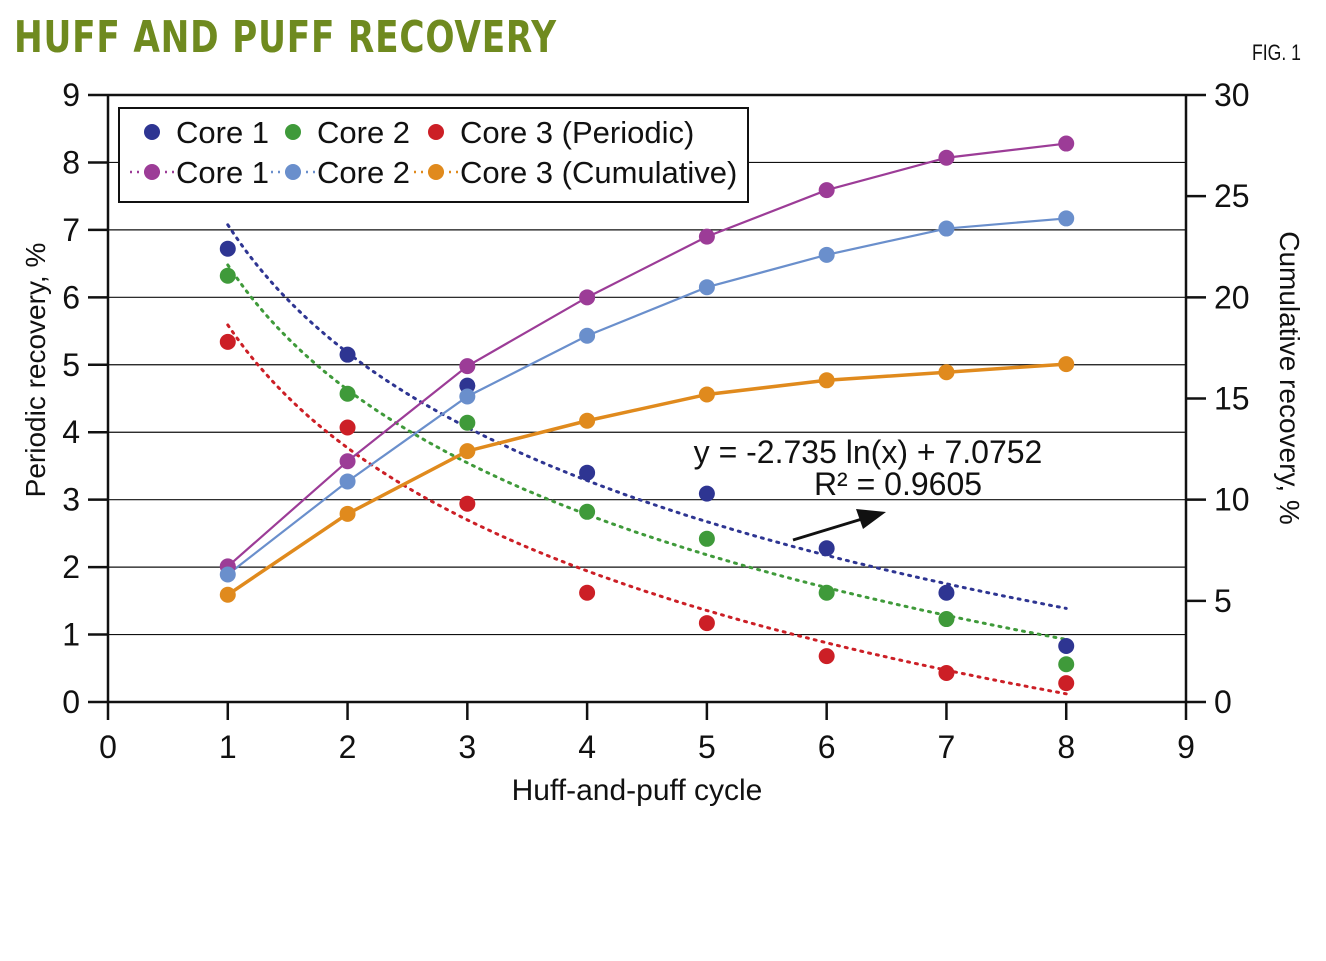 This screenshot has width=1326, height=961. What do you see at coordinates (285, 37) in the screenshot?
I see `chart-title: HUFF AND PUFF RECOVERY` at bounding box center [285, 37].